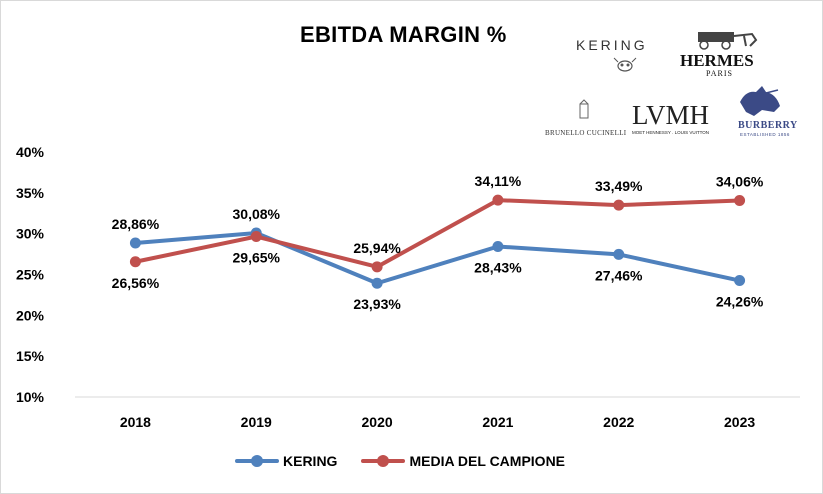 This screenshot has height=494, width=823. I want to click on data-label: 27,46%, so click(619, 275).